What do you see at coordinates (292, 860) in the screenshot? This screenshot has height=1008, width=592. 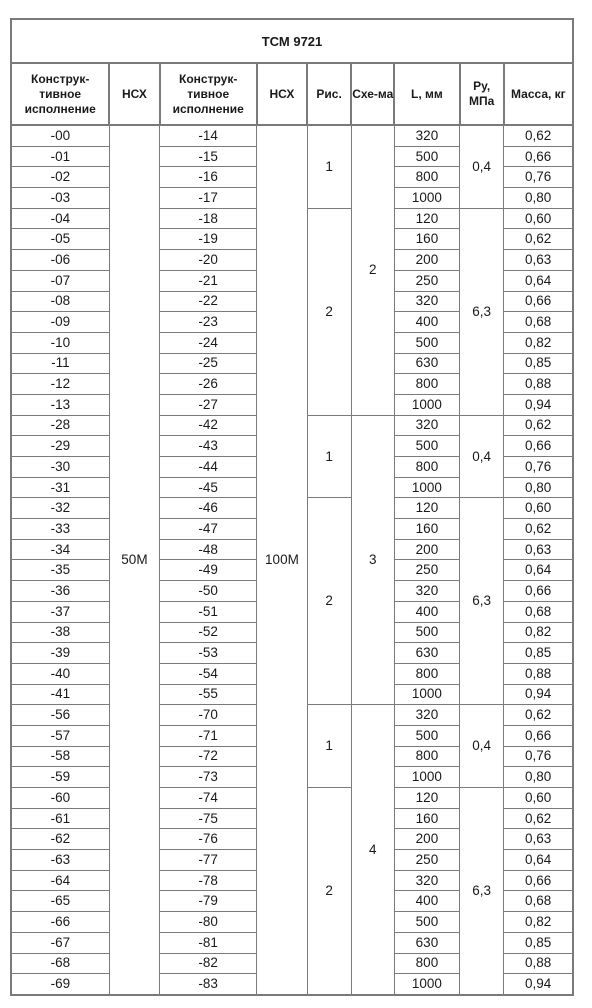 I see `table-row: -63 -77 250 0,64` at bounding box center [292, 860].